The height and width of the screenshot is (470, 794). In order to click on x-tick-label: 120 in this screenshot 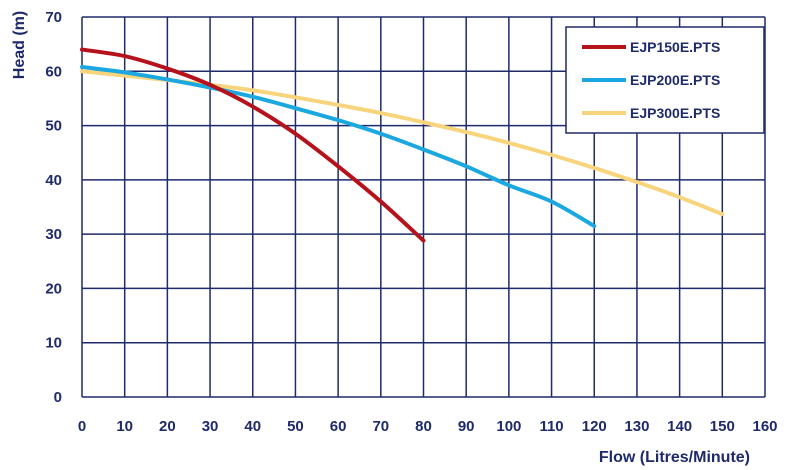, I will do `click(594, 426)`.